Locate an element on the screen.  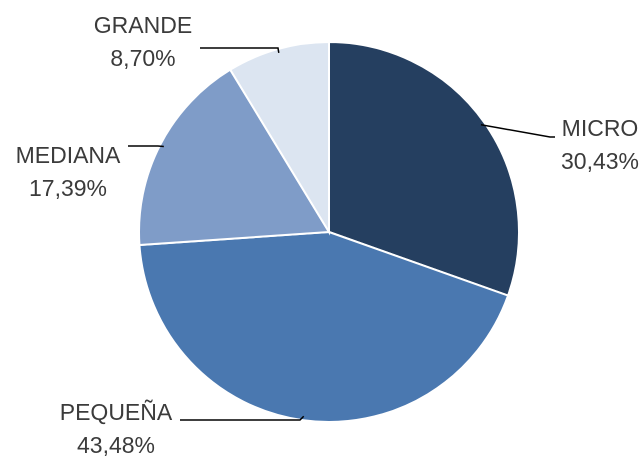
slice-value-label: 8,70% is located at coordinates (142, 58).